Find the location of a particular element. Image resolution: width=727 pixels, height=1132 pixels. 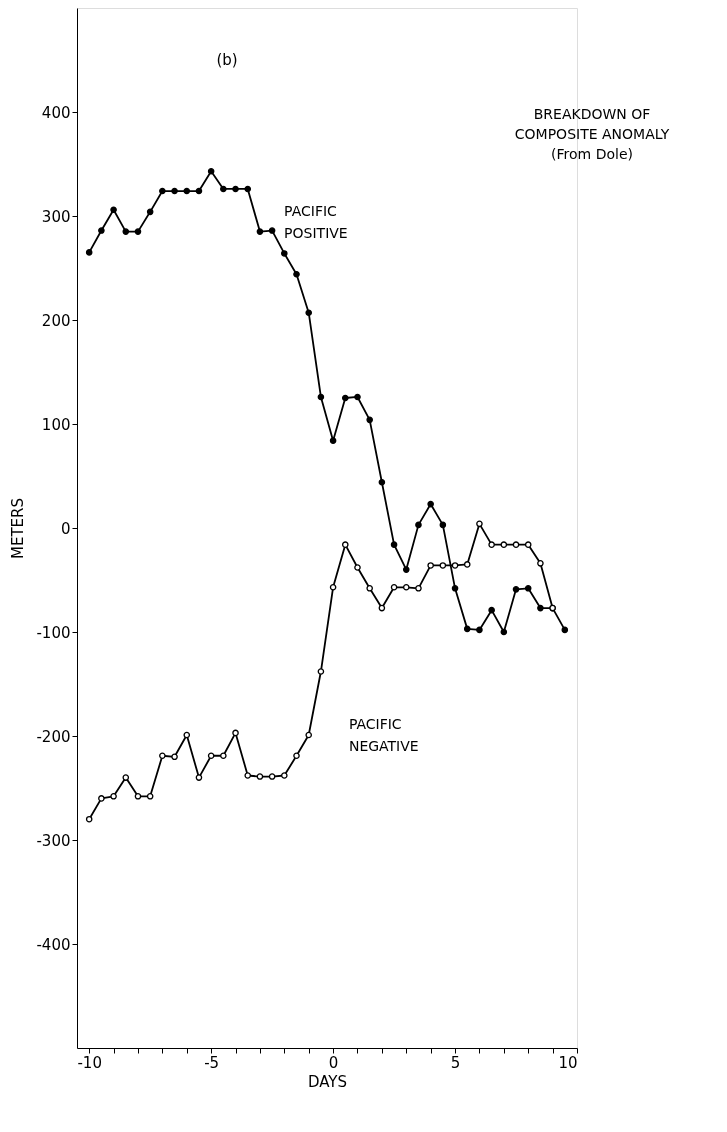

y-tick-label: -300 is located at coordinates (53, 840).